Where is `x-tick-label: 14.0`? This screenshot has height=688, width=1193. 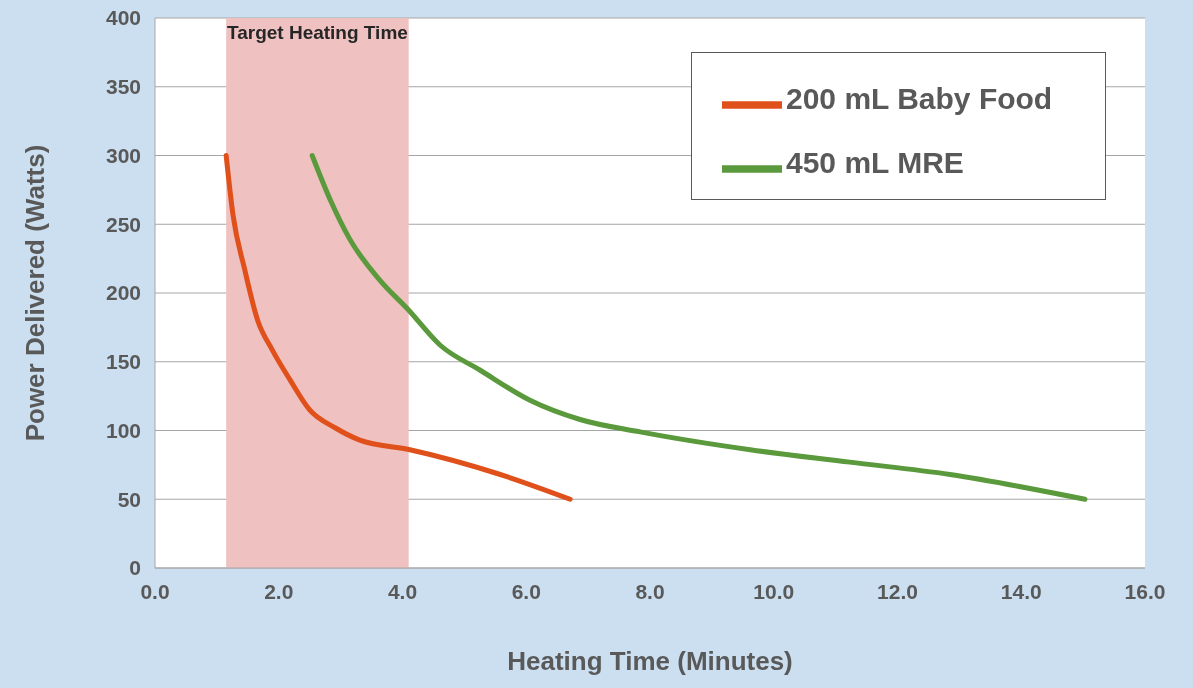 x-tick-label: 14.0 is located at coordinates (1021, 591).